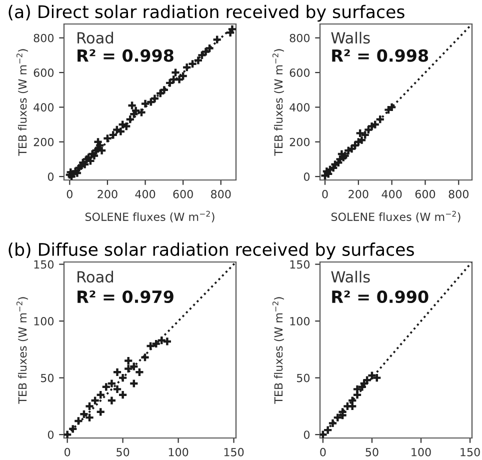  I want to click on chart-title: (a) Direct solar radiation received by surfaces, so click(206, 13).